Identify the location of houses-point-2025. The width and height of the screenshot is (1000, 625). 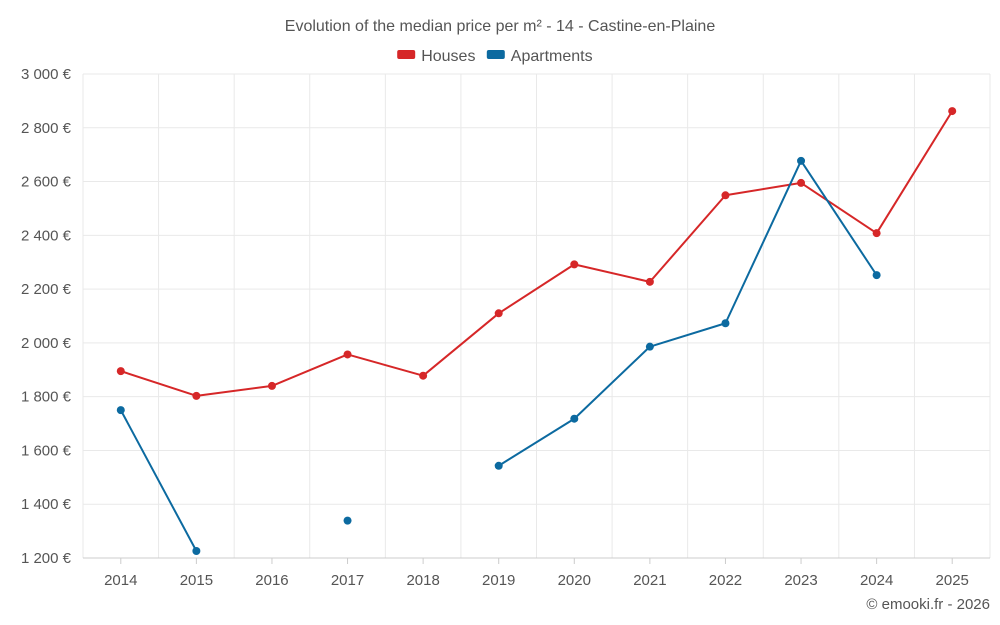
(952, 111).